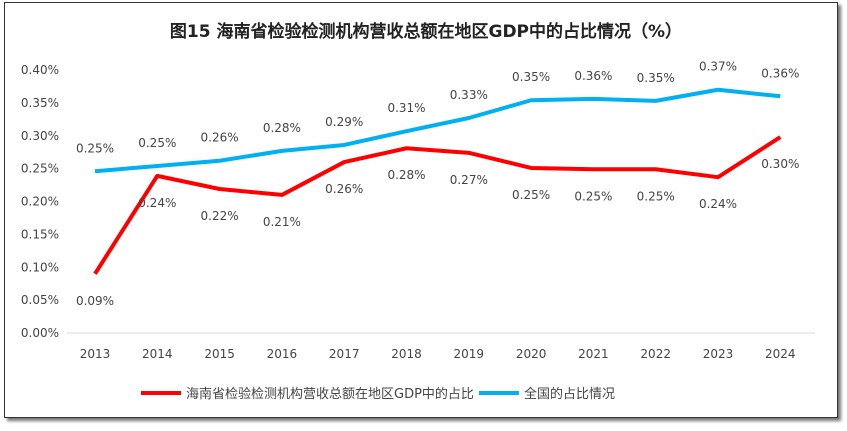 This screenshot has width=847, height=431. Describe the element at coordinates (330, 394) in the screenshot. I see `legend-label: 海南省检验检测机构营收总额在地区GDP中的占比` at that location.